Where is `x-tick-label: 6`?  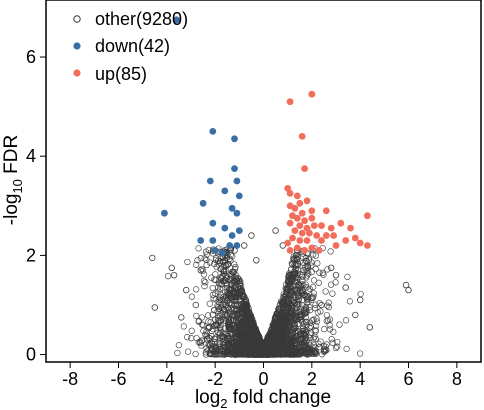
x-tick-label: 6 is located at coordinates (408, 379).